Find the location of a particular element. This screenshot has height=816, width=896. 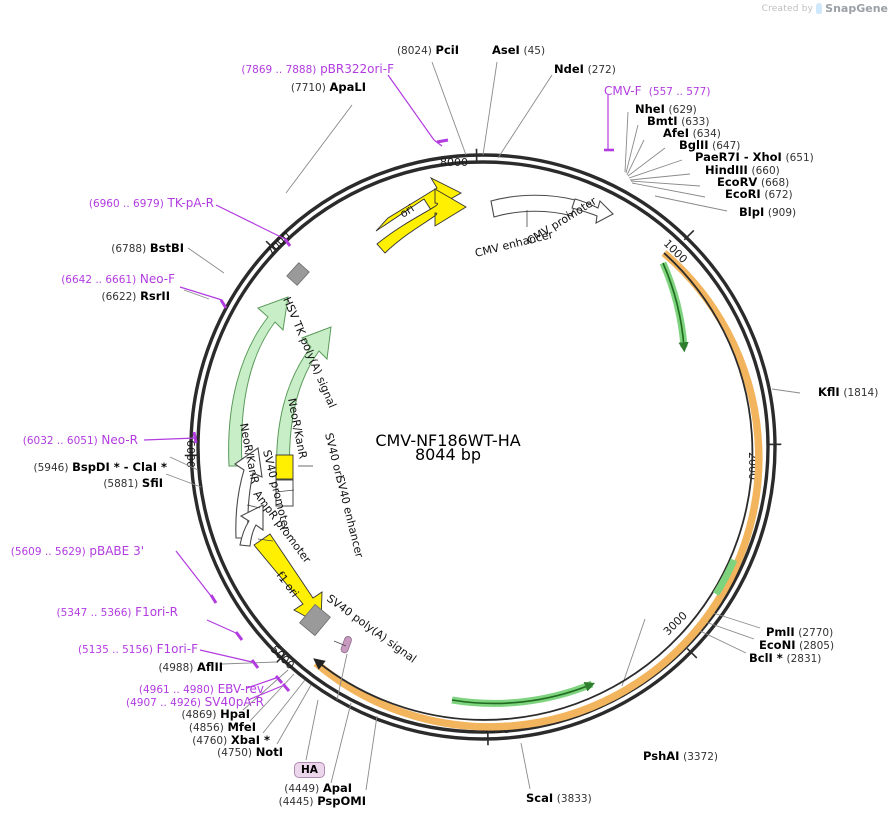

enzyme-pos: (3833) is located at coordinates (574, 799).